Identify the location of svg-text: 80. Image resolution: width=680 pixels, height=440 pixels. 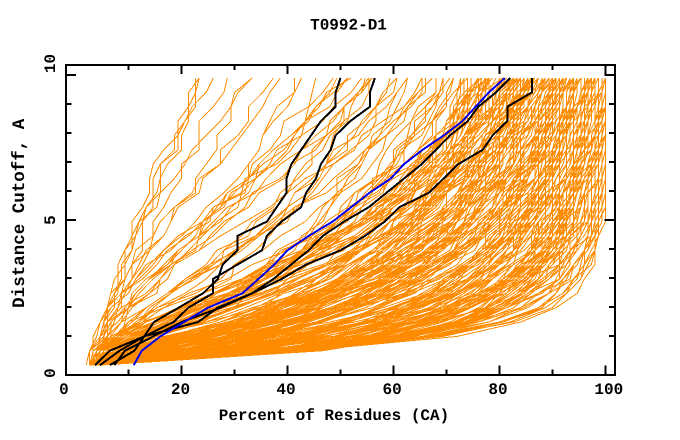
(497, 390).